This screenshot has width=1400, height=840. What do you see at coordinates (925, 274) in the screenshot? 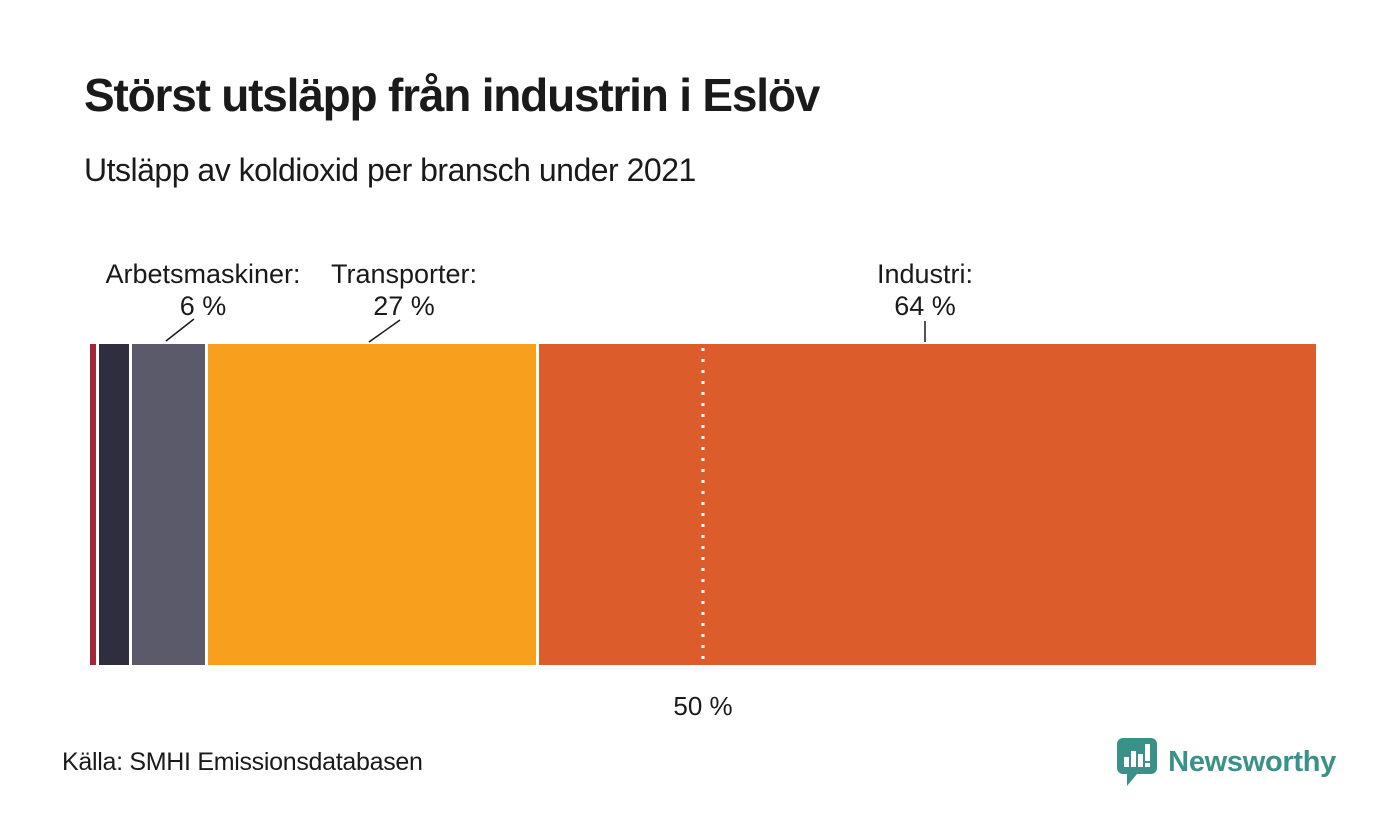
I see `annotation-category-label: Industri:` at bounding box center [925, 274].